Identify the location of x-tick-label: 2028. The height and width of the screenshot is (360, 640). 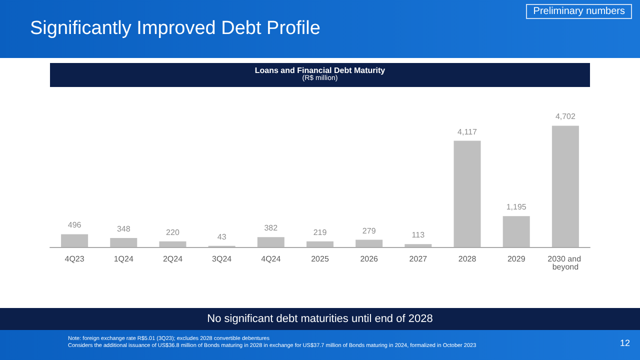
(467, 259).